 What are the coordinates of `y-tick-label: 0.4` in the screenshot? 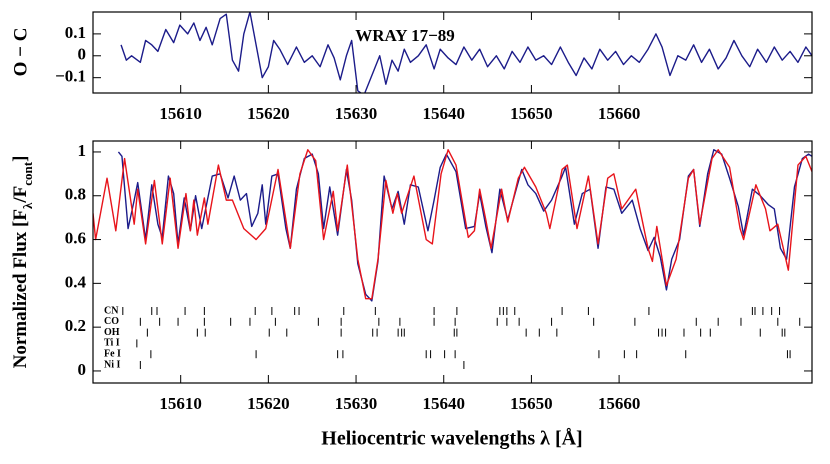 It's located at (76, 281).